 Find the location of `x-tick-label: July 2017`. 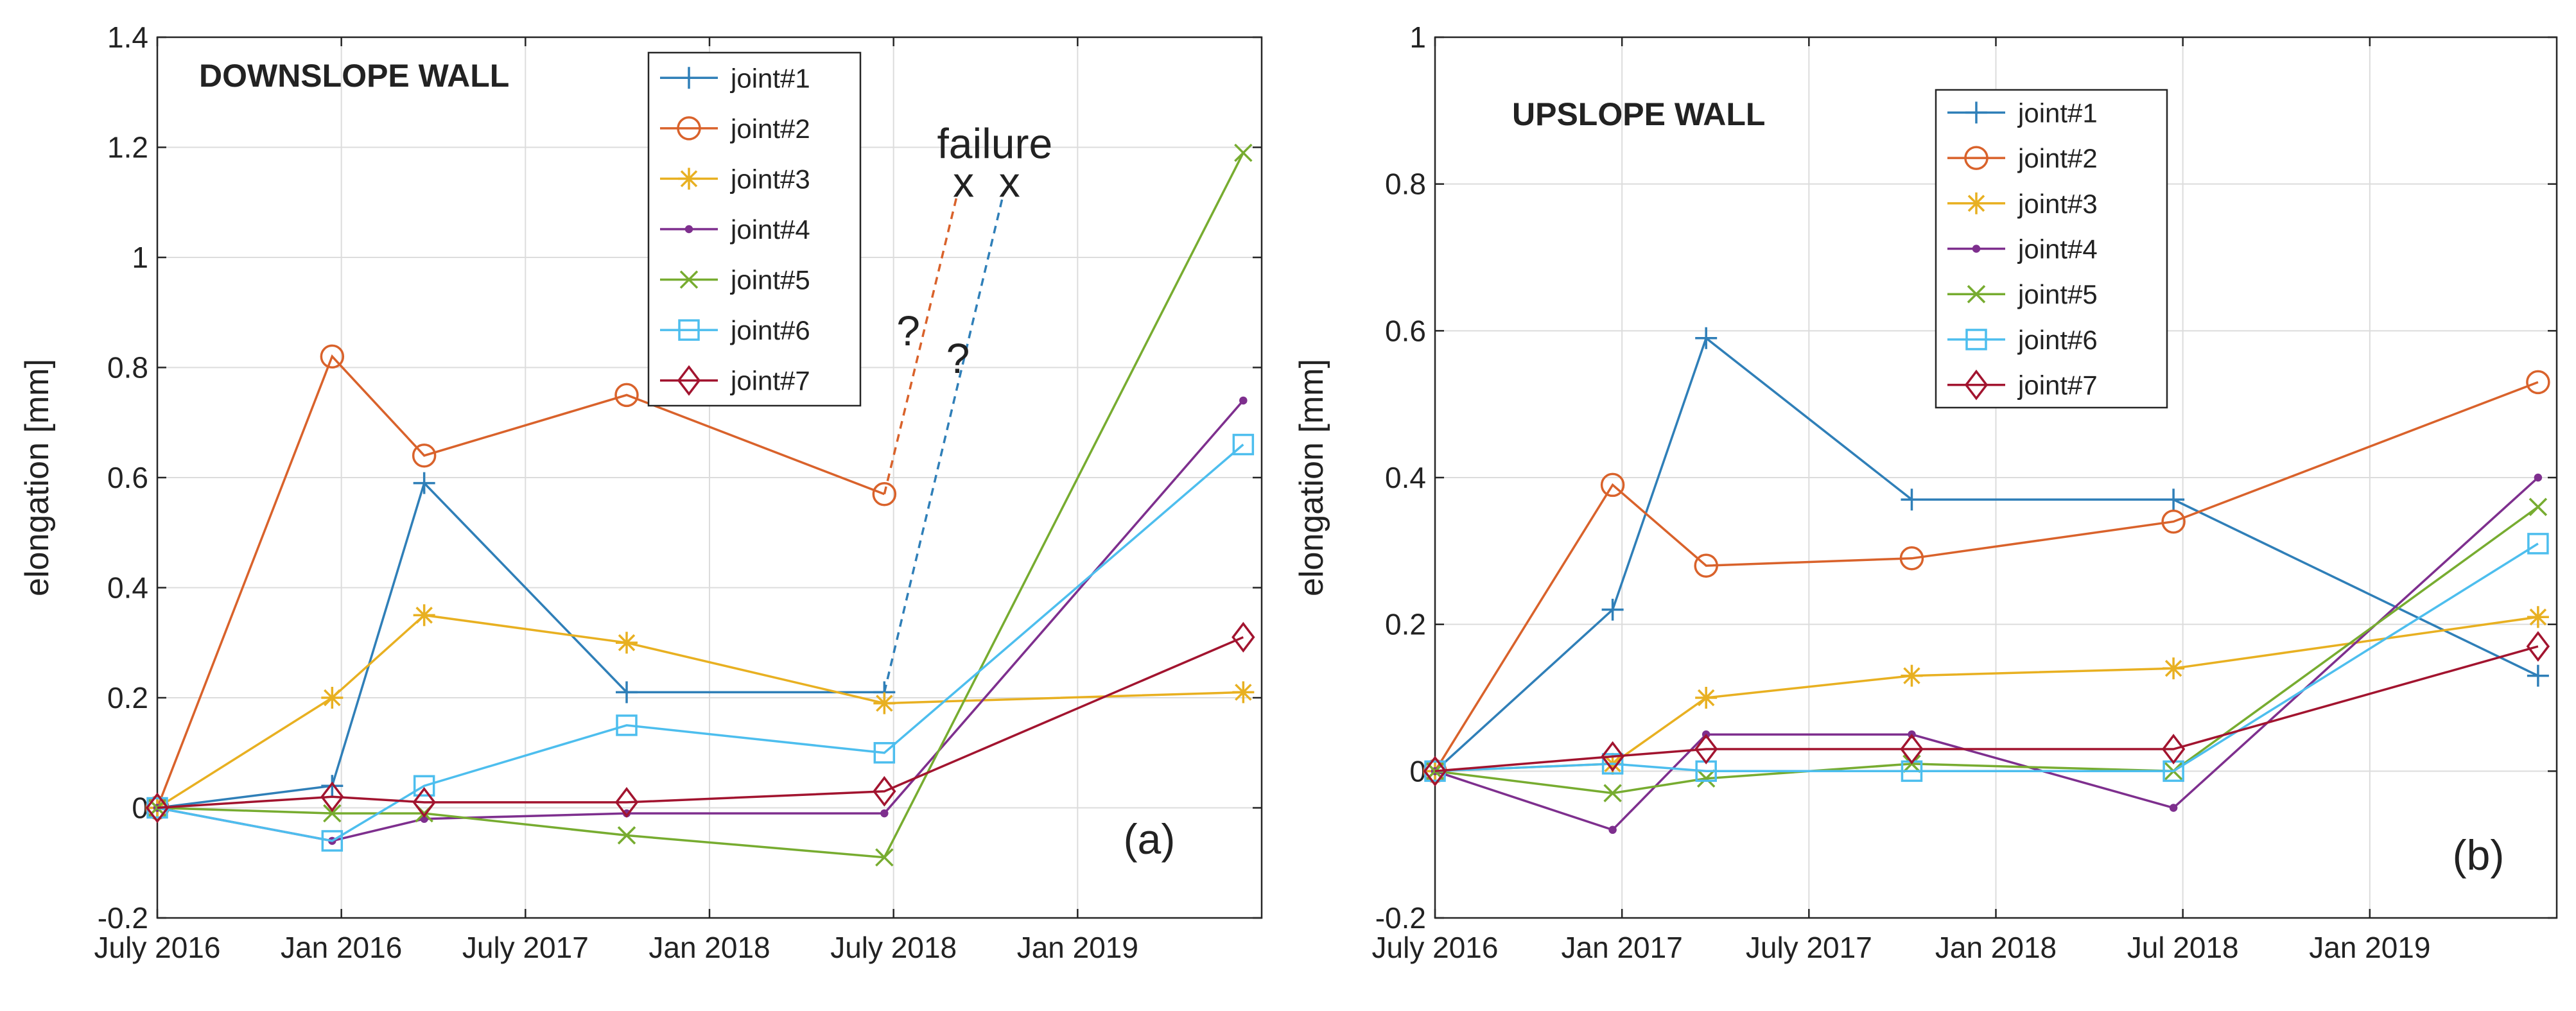

x-tick-label: July 2017 is located at coordinates (525, 947).